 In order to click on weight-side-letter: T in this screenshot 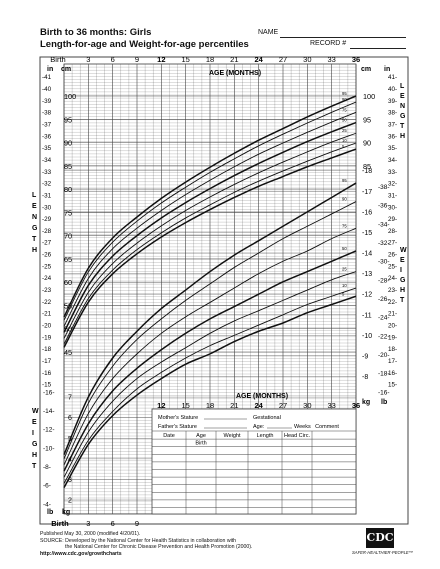, I will do `click(402, 300)`.